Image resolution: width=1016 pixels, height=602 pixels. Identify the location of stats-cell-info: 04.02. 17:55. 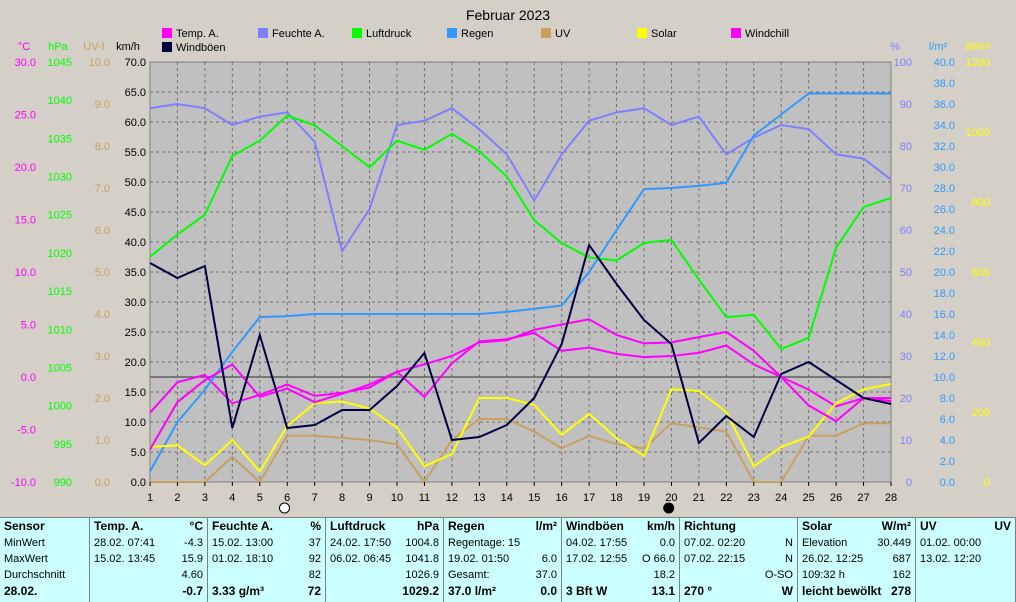
(597, 543).